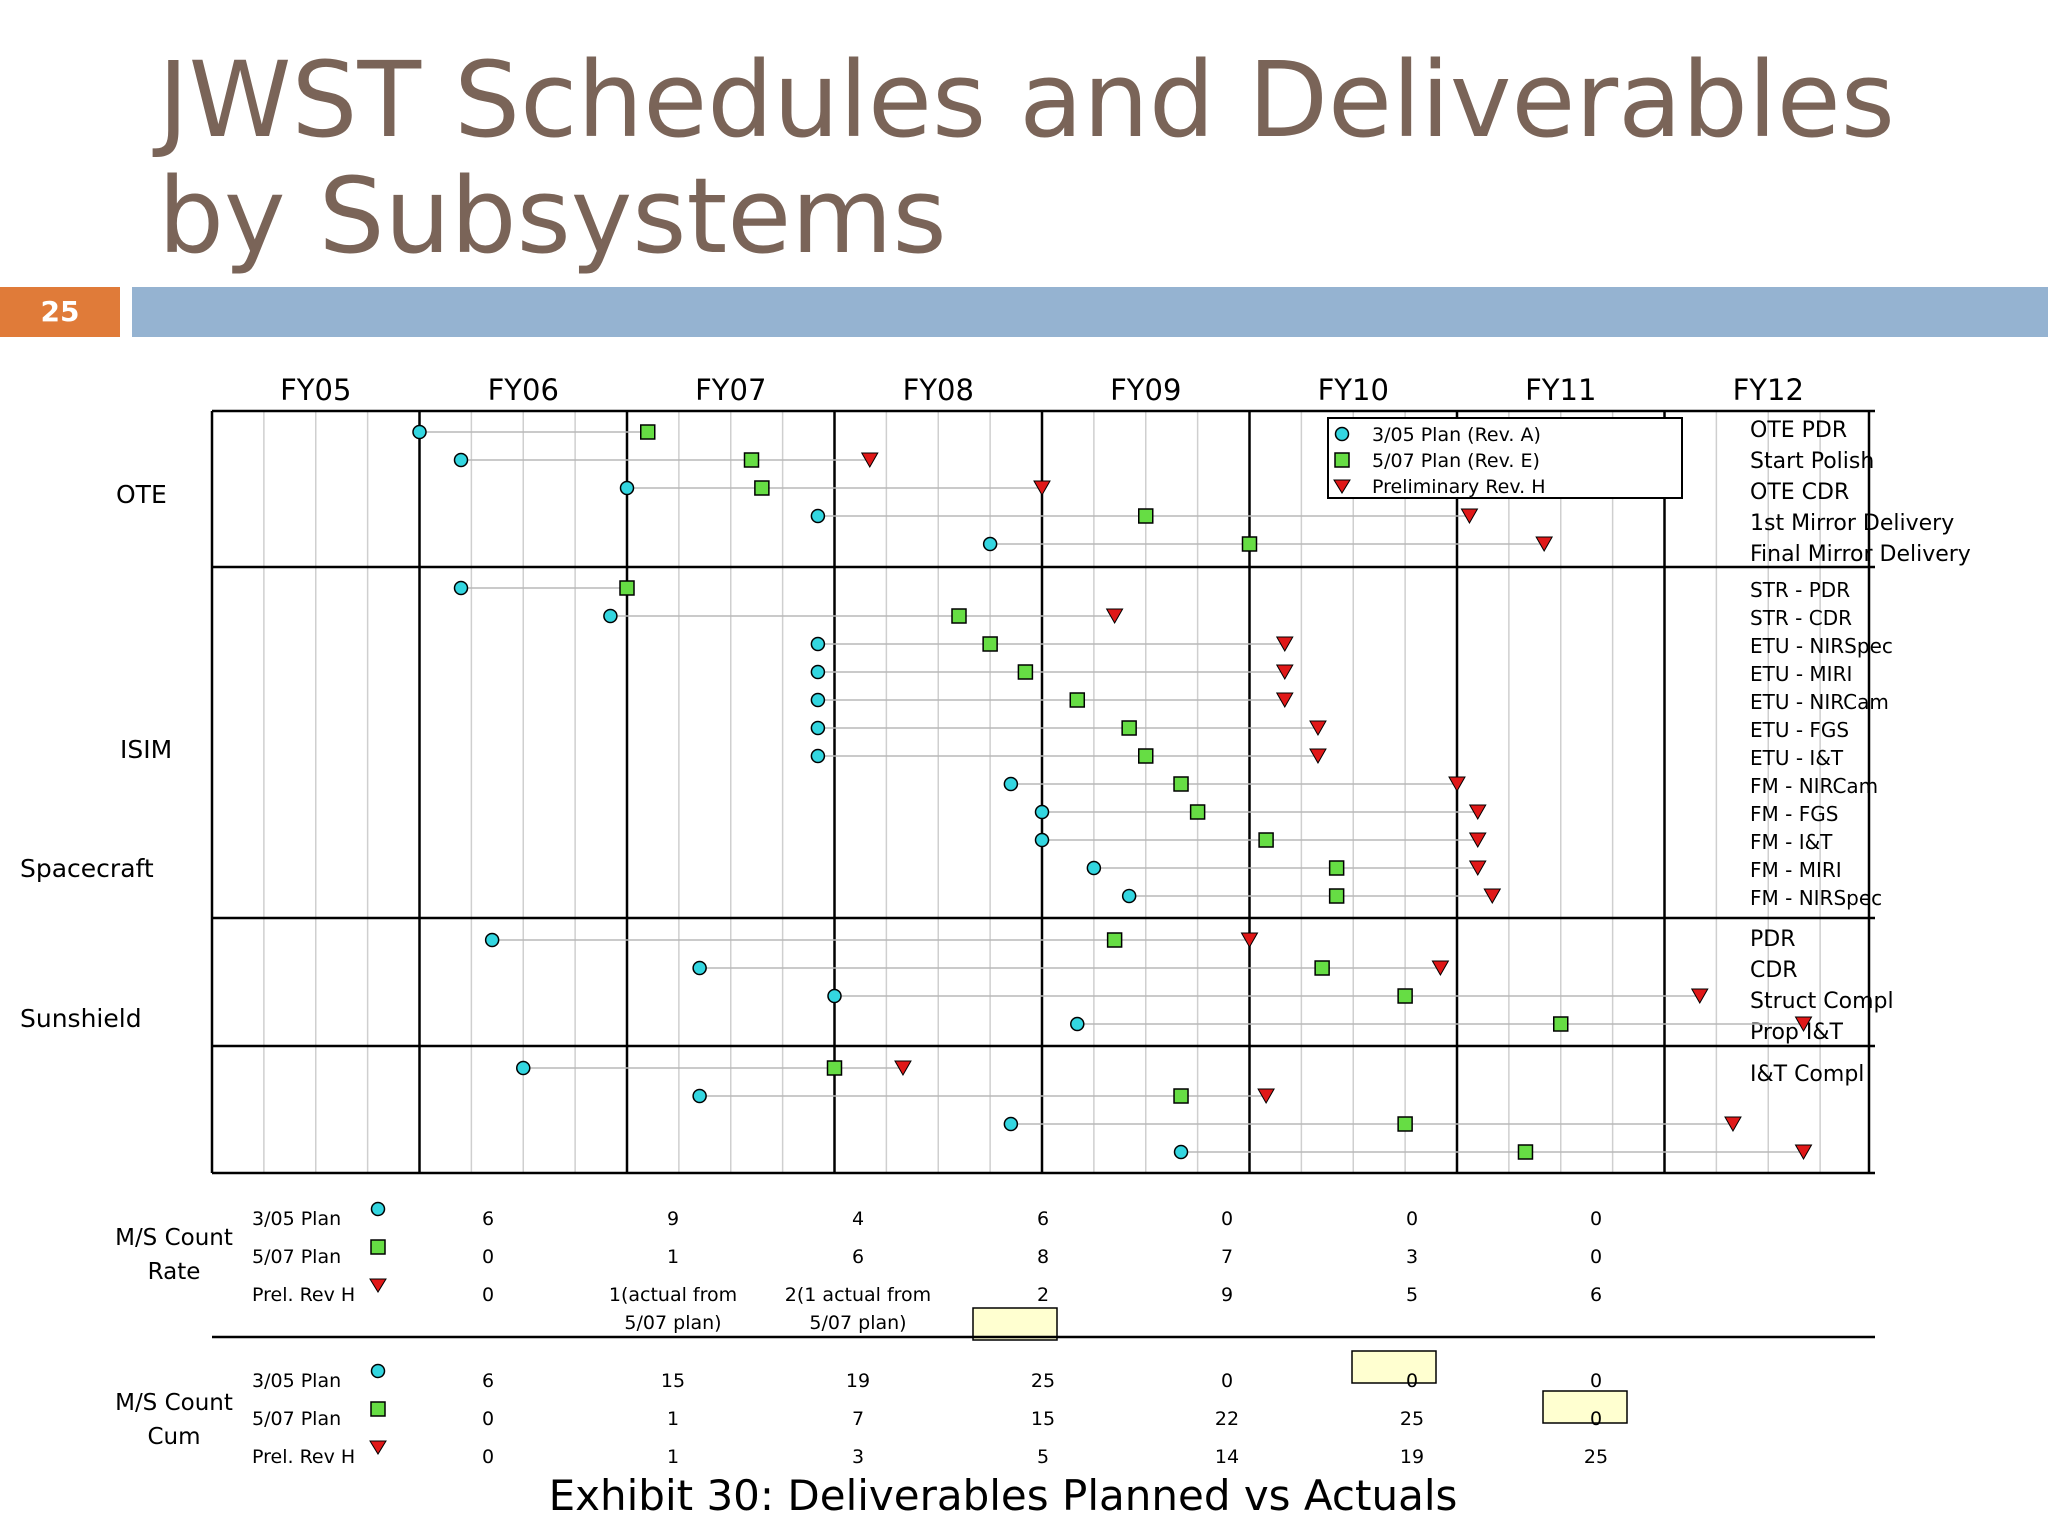 Image resolution: width=2048 pixels, height=1536 pixels. Describe the element at coordinates (1816, 898) in the screenshot. I see `milestone-row-label: FM - NIRSpec` at that location.